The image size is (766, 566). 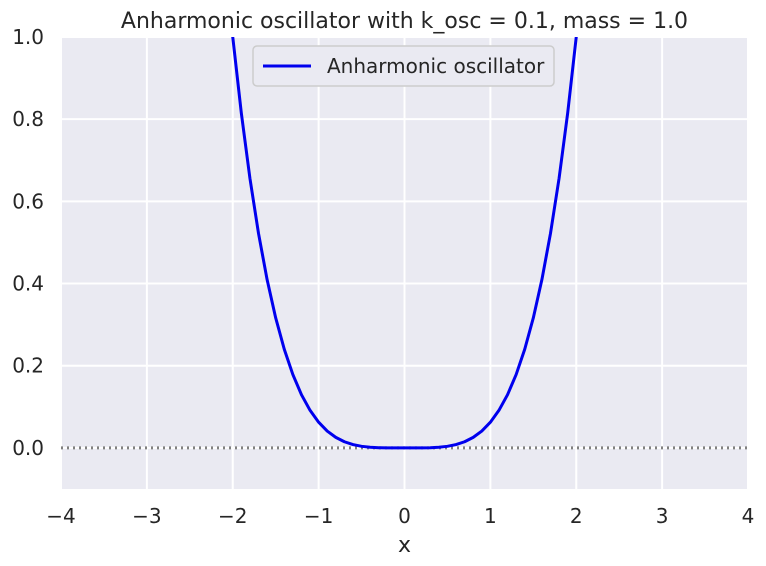 What do you see at coordinates (404, 516) in the screenshot?
I see `x-tick-label: 0` at bounding box center [404, 516].